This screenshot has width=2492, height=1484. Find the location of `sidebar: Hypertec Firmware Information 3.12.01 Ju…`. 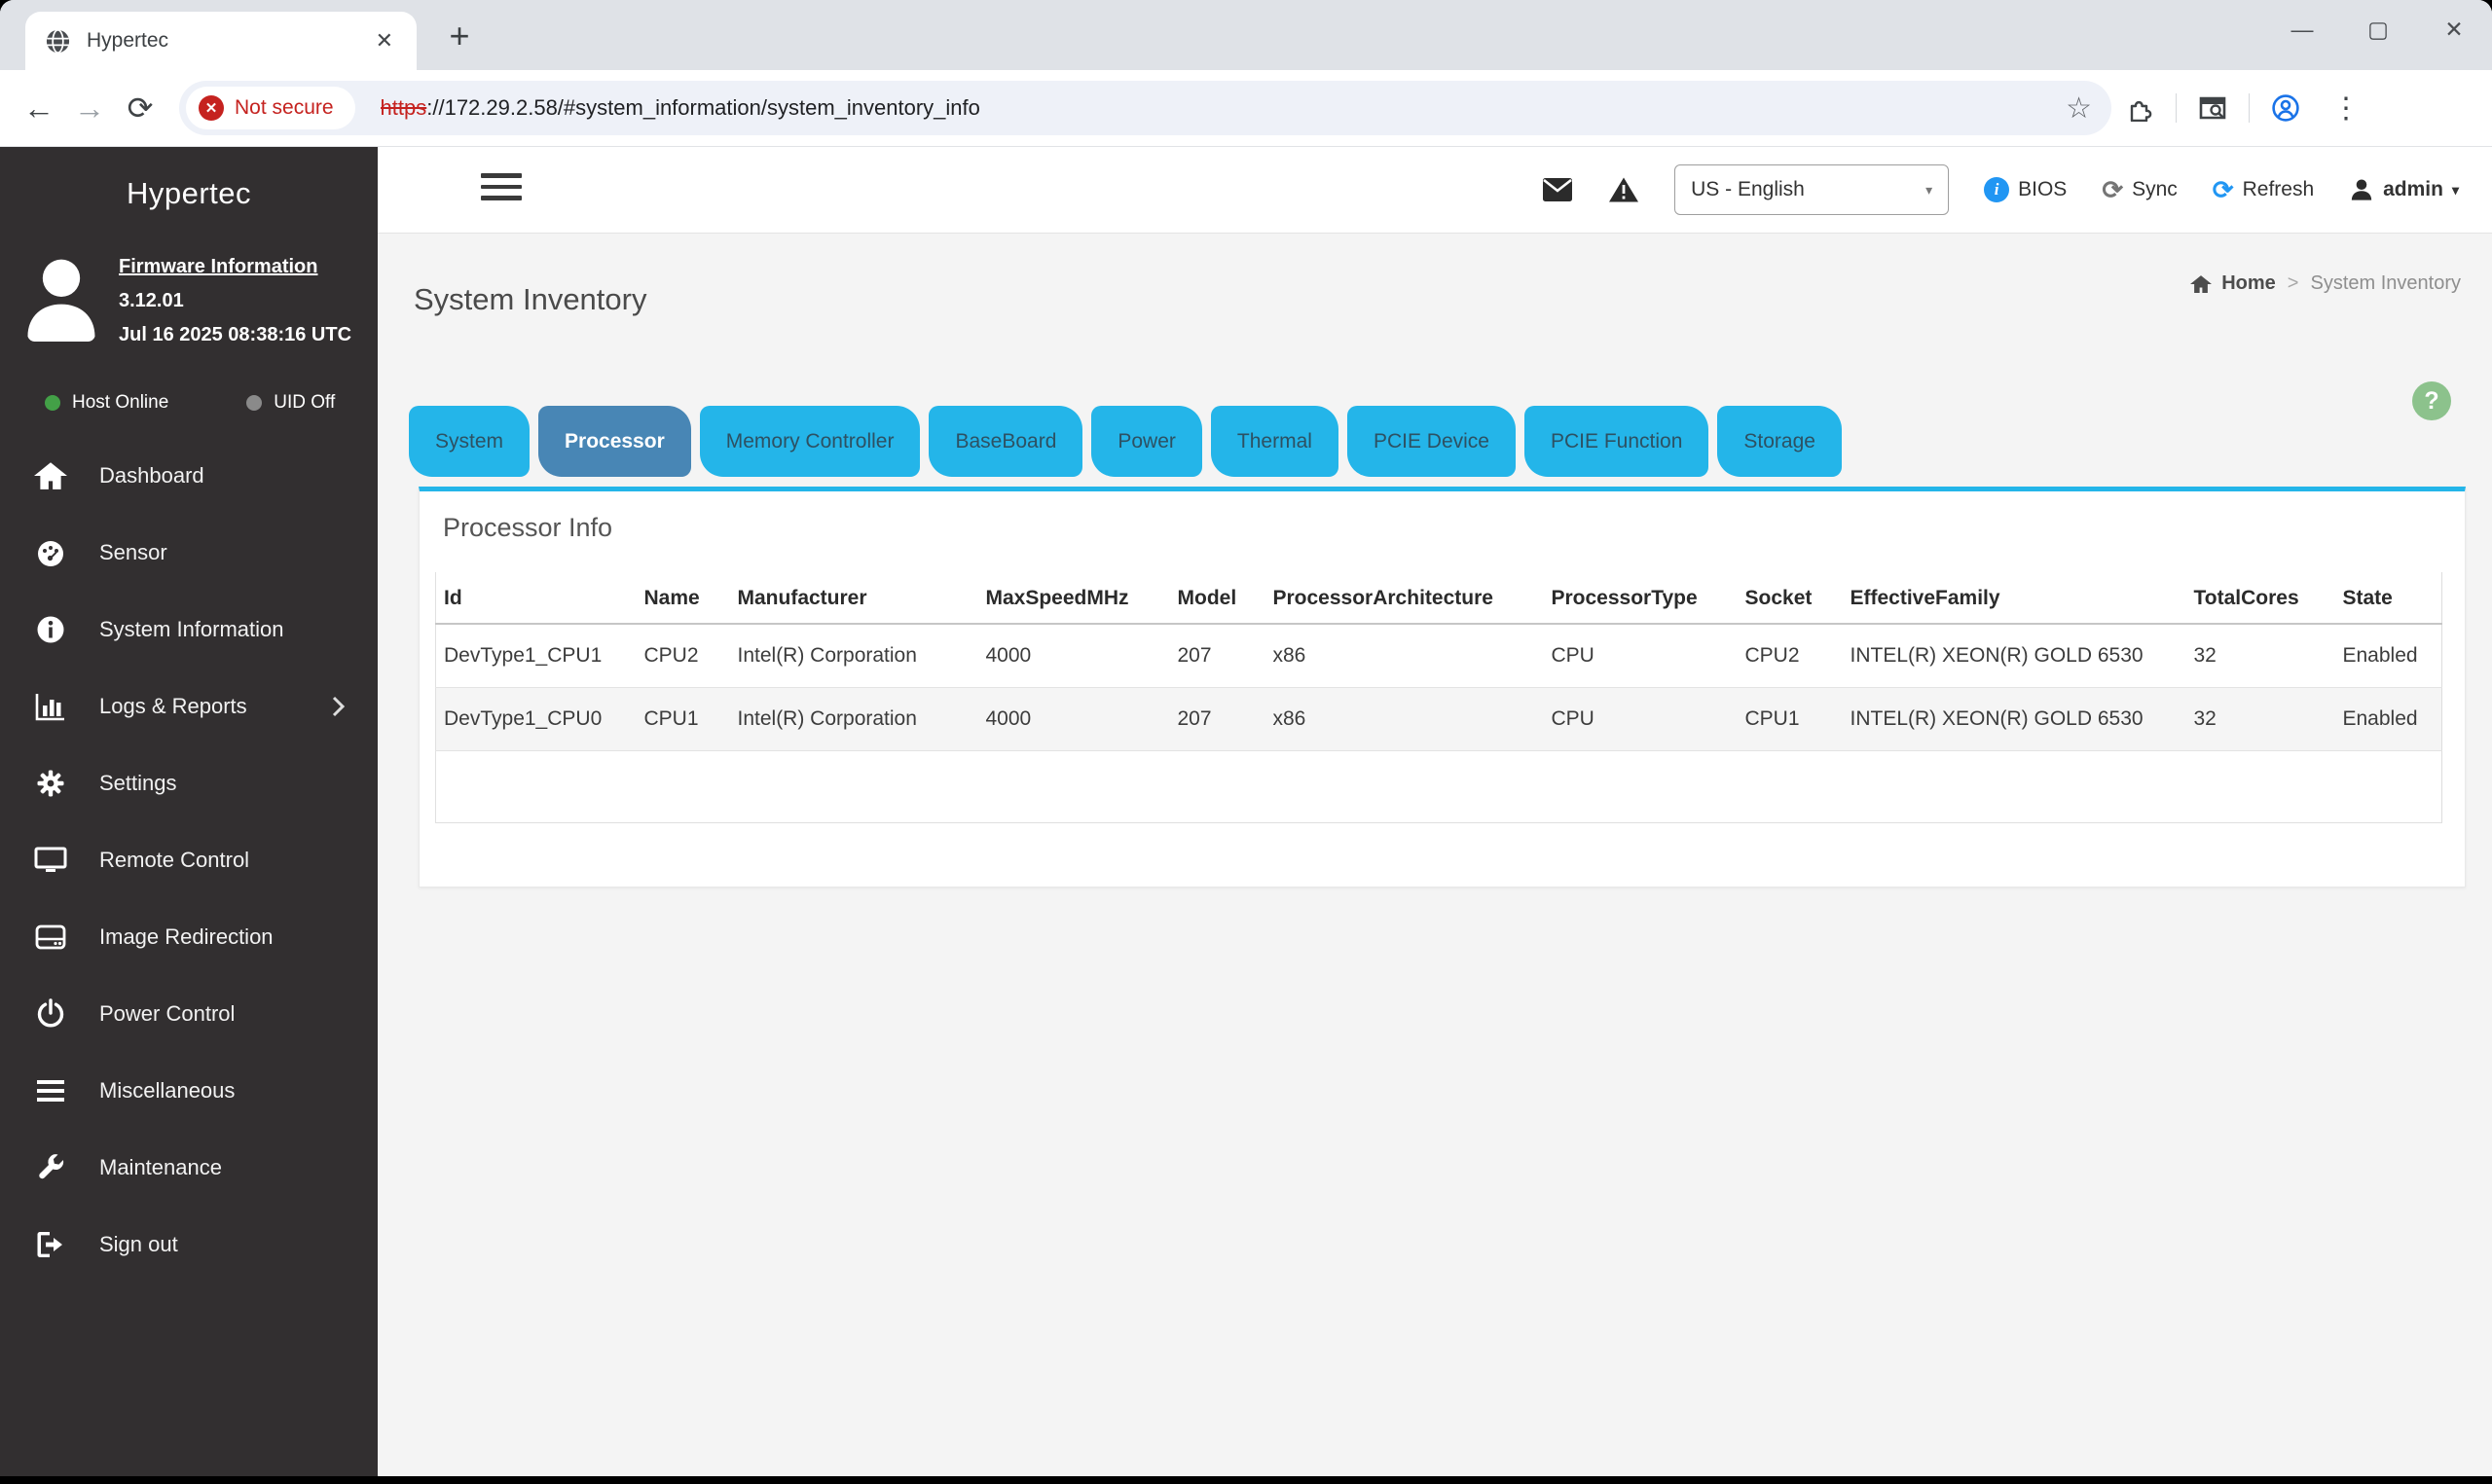

sidebar: Hypertec Firmware Information 3.12.01 Ju… is located at coordinates (189, 812).